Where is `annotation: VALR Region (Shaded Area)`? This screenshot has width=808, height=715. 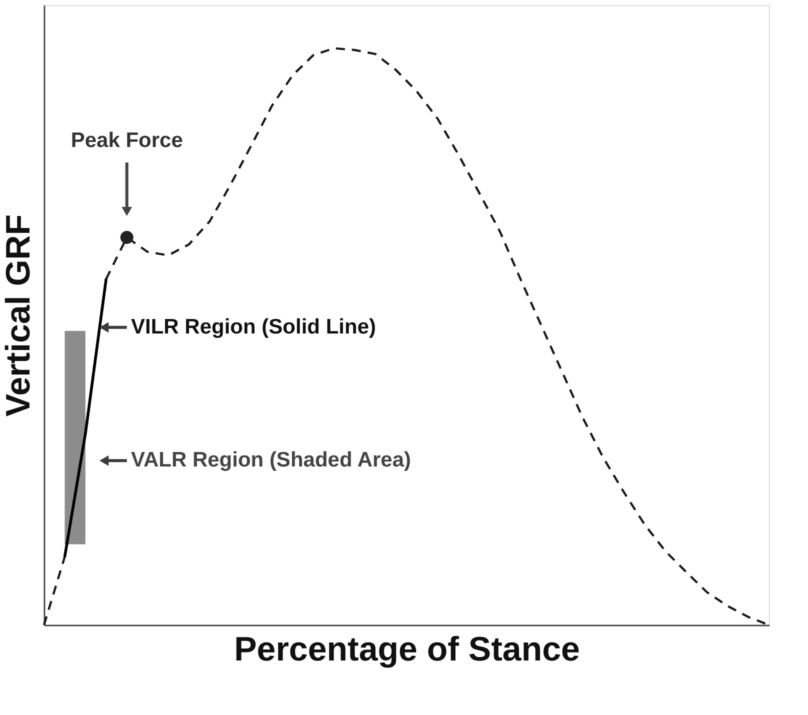
annotation: VALR Region (Shaded Area) is located at coordinates (271, 460).